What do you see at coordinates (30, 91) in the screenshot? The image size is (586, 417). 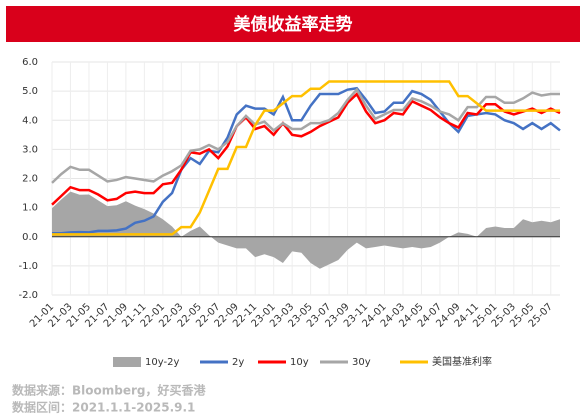 I see `y-tick-label: 5.0` at bounding box center [30, 91].